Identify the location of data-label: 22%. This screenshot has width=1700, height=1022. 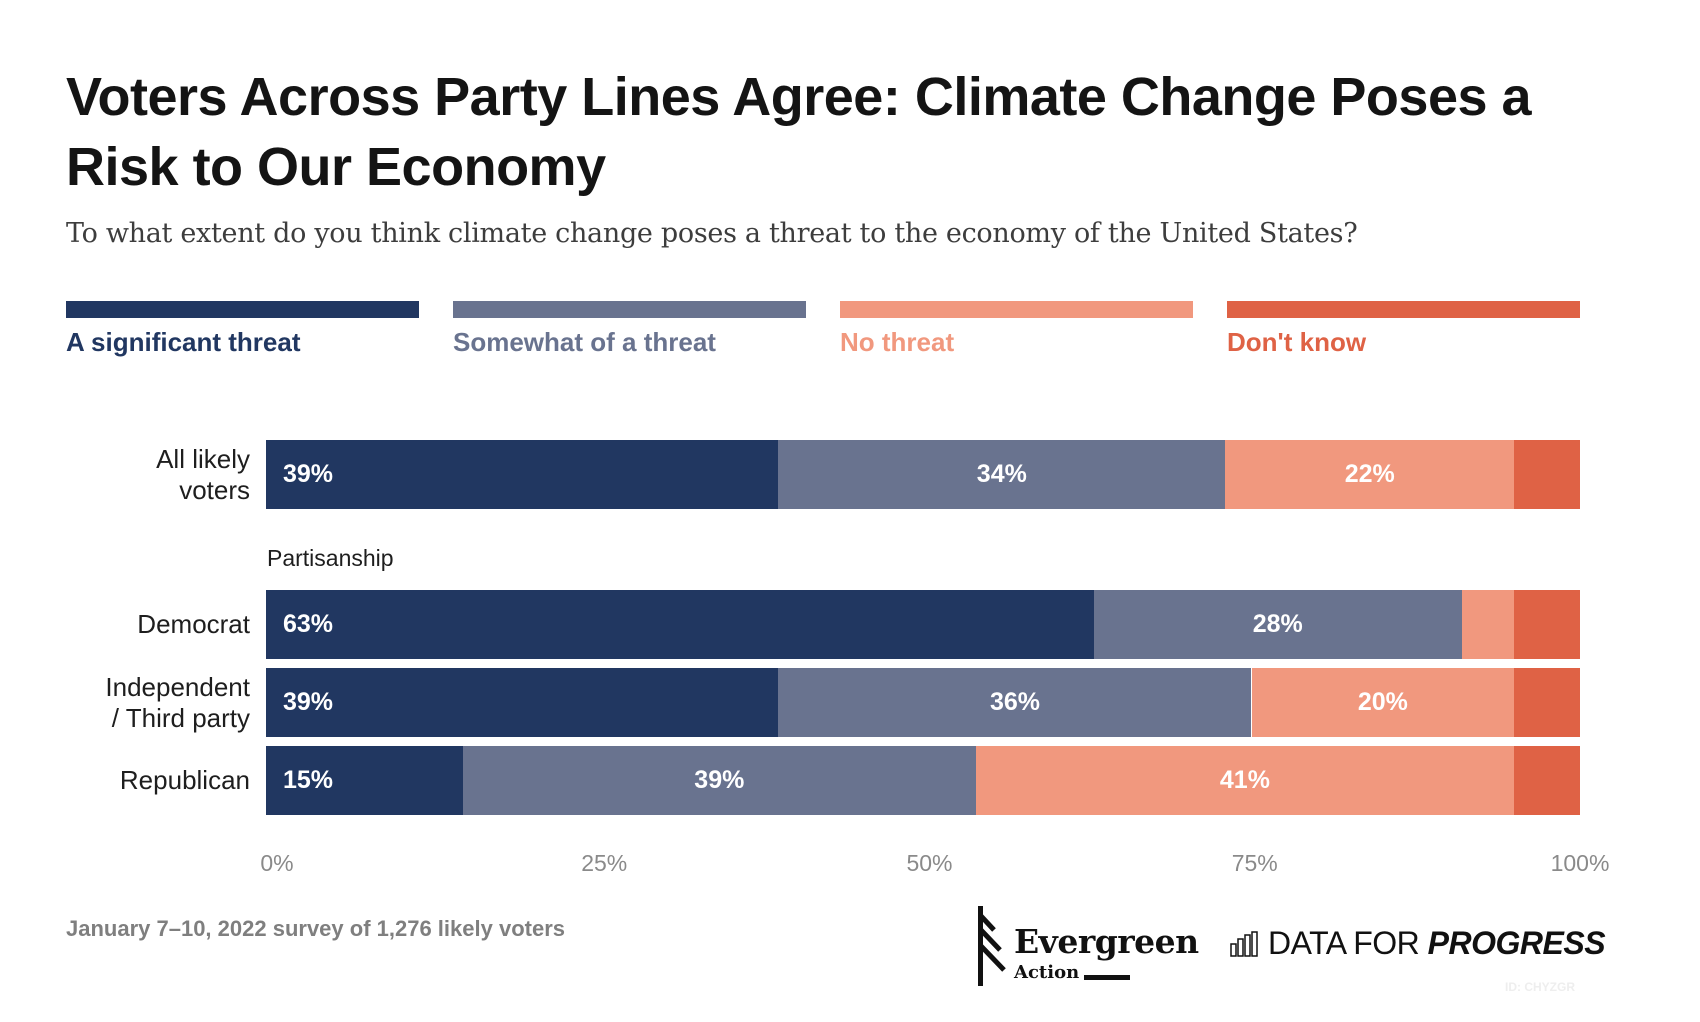
(1369, 474).